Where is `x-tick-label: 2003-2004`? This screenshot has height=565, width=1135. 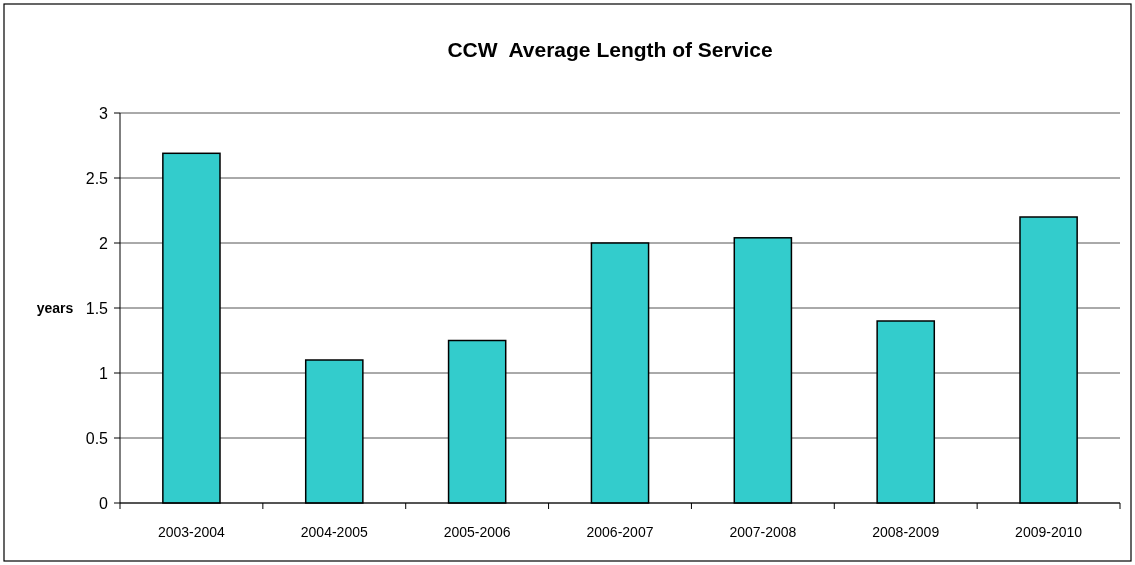 x-tick-label: 2003-2004 is located at coordinates (191, 532).